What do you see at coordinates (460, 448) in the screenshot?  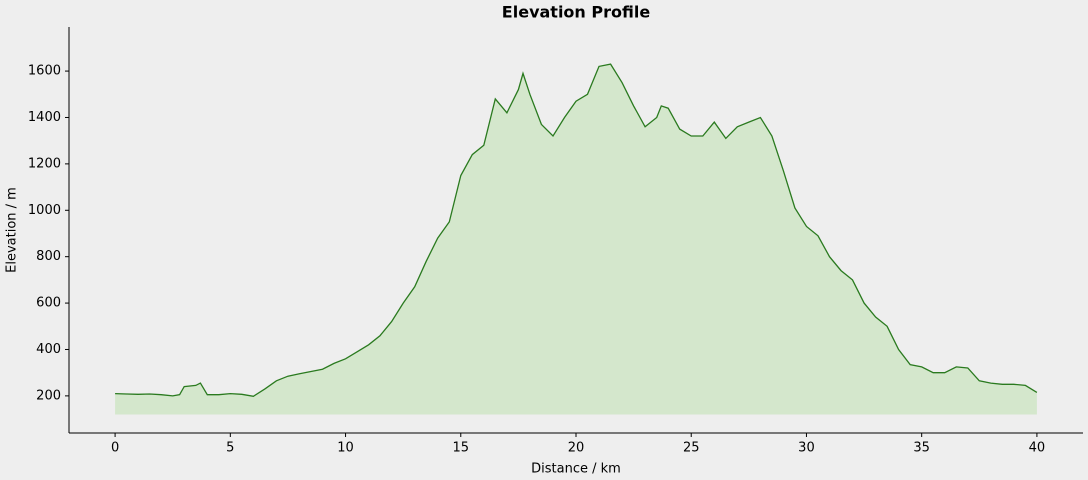 I see `x-tick-label: 15` at bounding box center [460, 448].